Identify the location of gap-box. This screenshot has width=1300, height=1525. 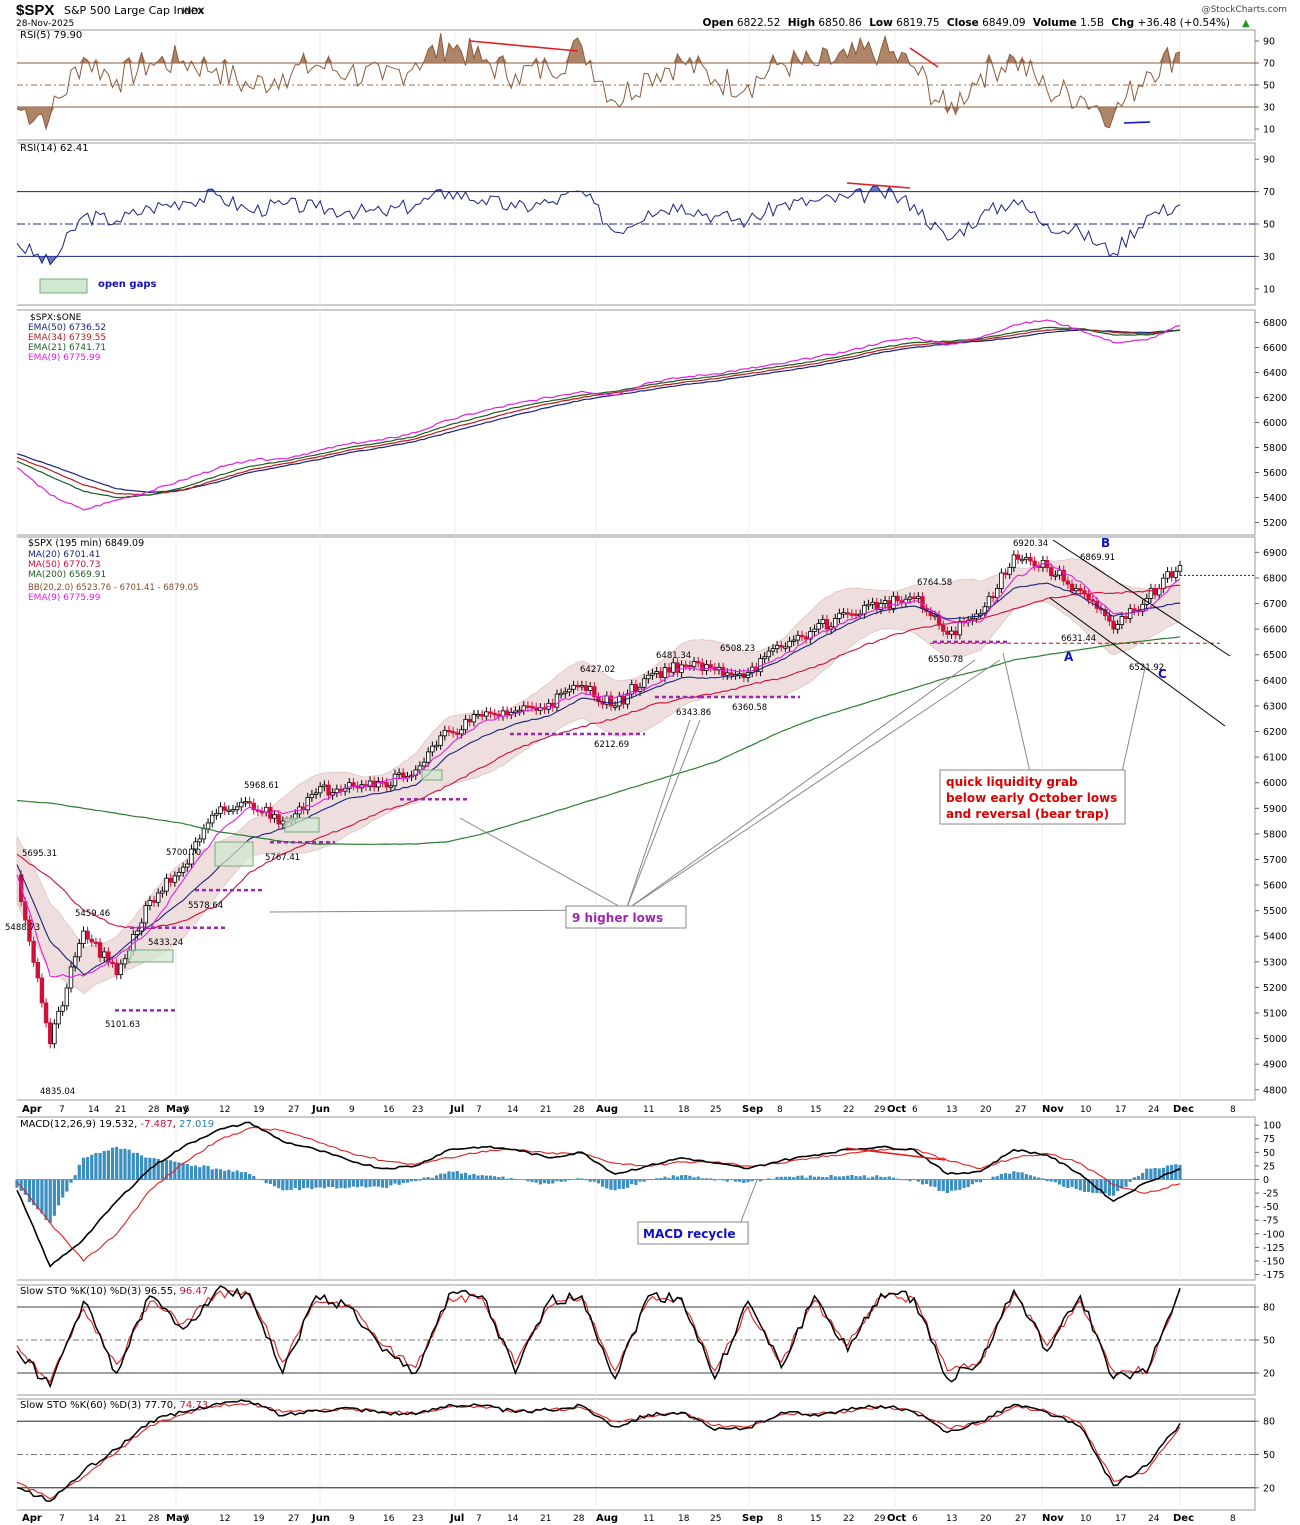
(234, 854).